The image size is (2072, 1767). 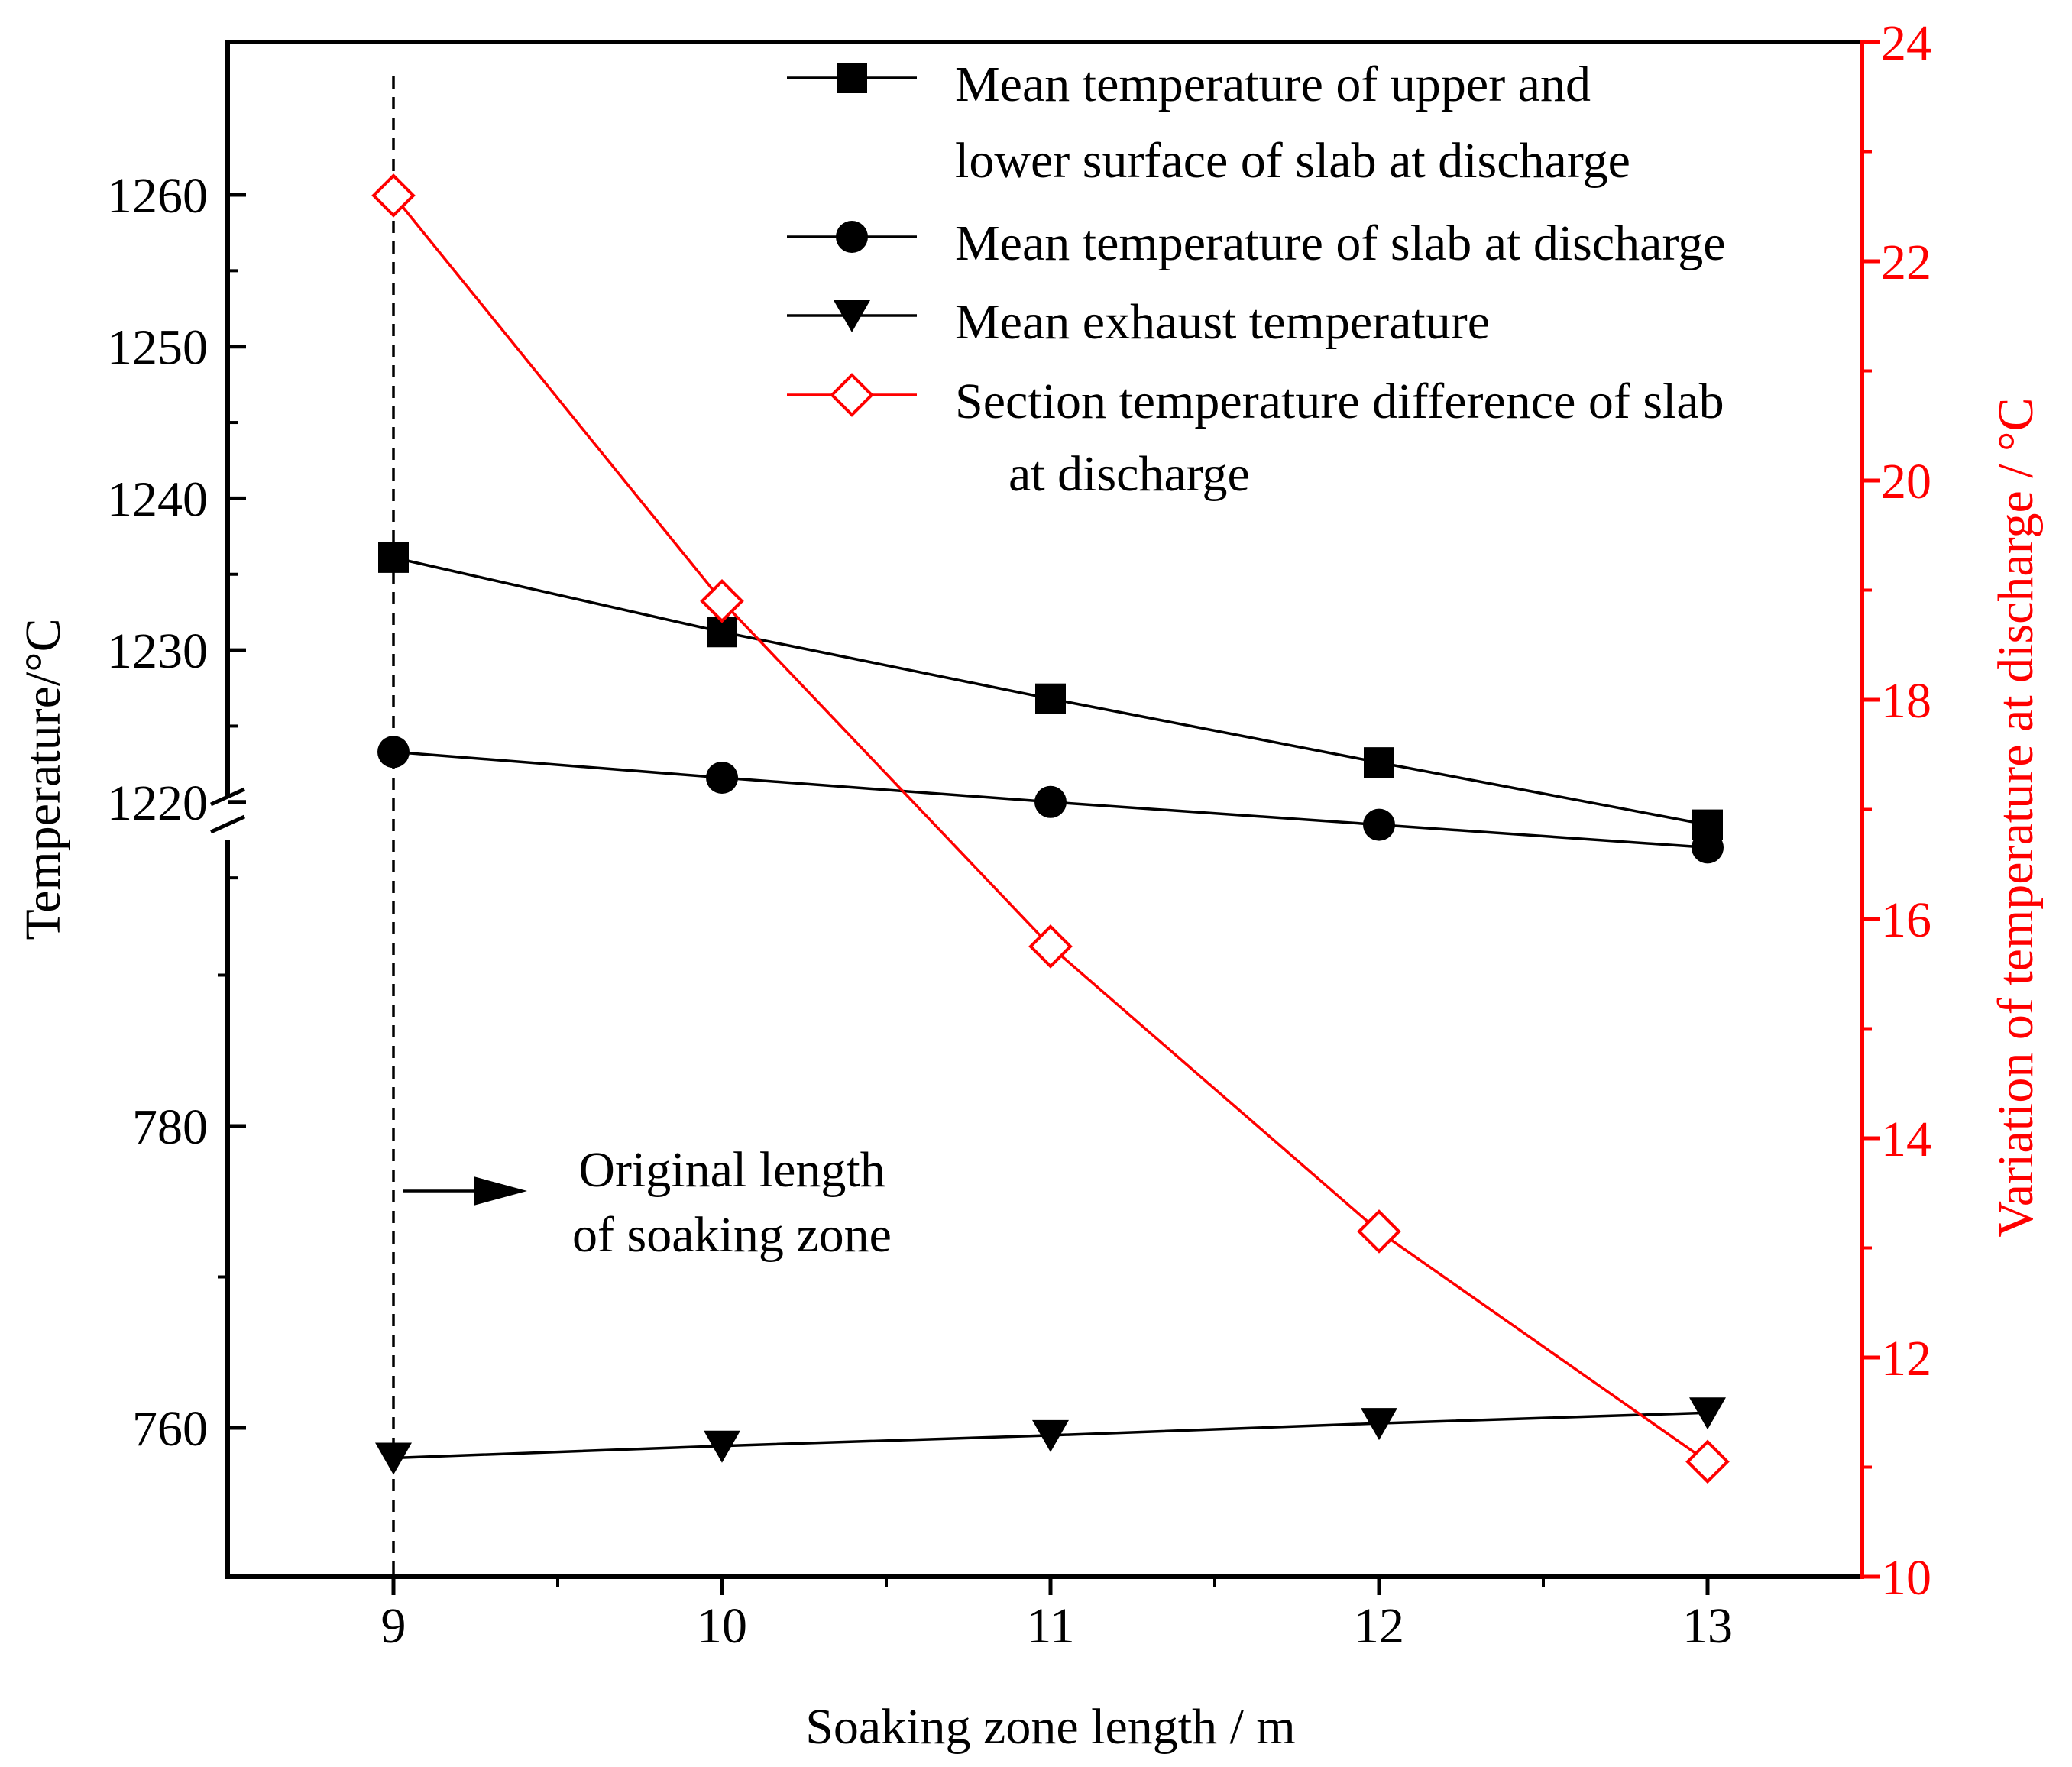 I want to click on x-tick-label: 10, so click(x=722, y=1626).